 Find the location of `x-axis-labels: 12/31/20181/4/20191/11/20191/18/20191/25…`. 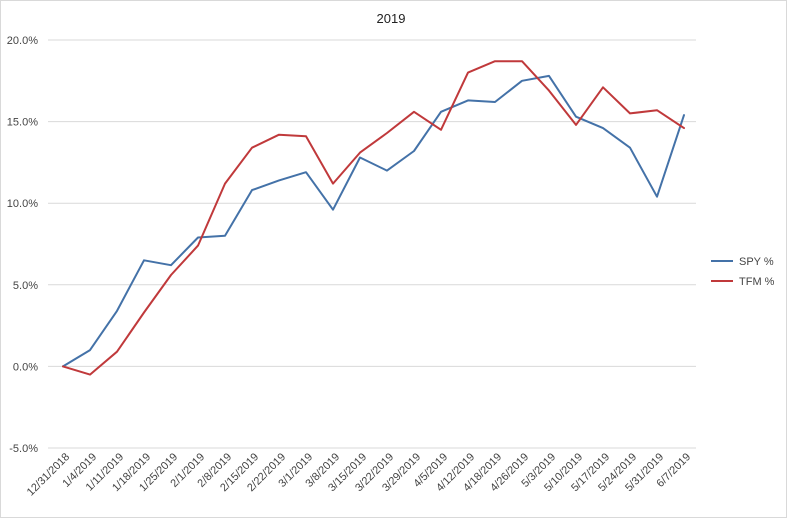

x-axis-labels: 12/31/20181/4/20191/11/20191/18/20191/25… is located at coordinates (359, 474).